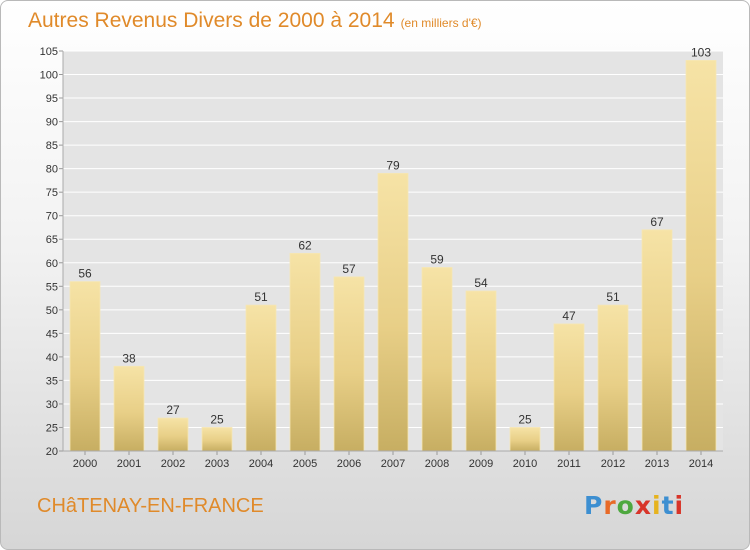  I want to click on x-tick-label: 2011, so click(569, 464).